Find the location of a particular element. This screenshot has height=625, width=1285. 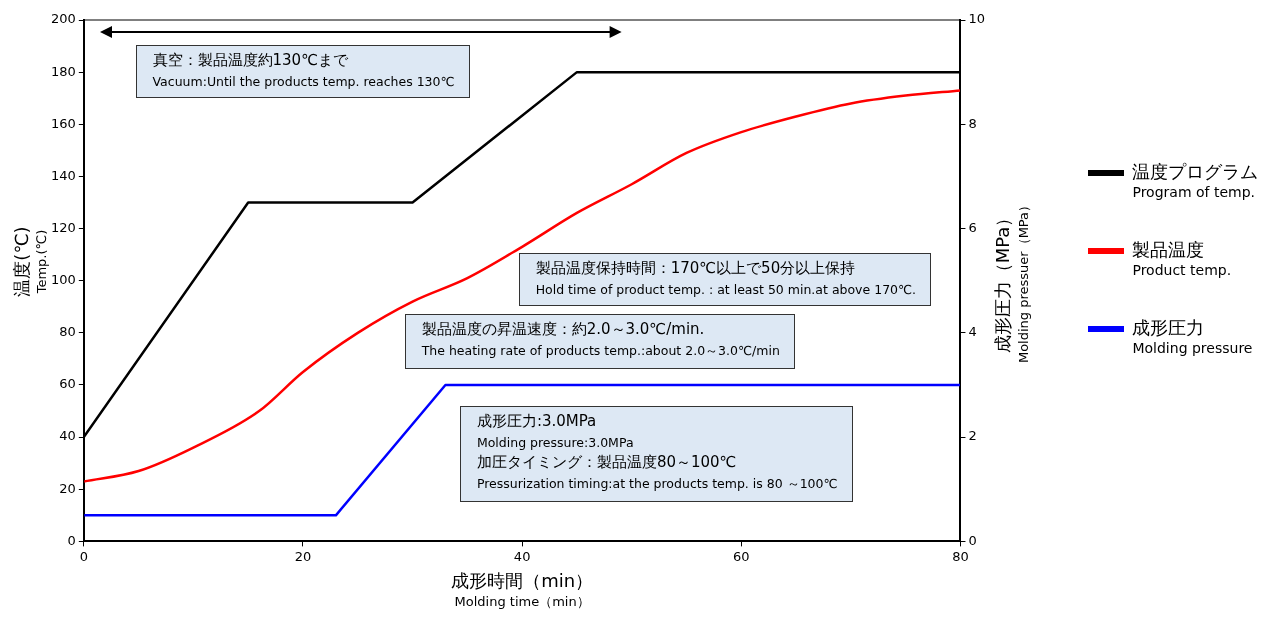

y2-tick-label: 10 is located at coordinates (976, 19).